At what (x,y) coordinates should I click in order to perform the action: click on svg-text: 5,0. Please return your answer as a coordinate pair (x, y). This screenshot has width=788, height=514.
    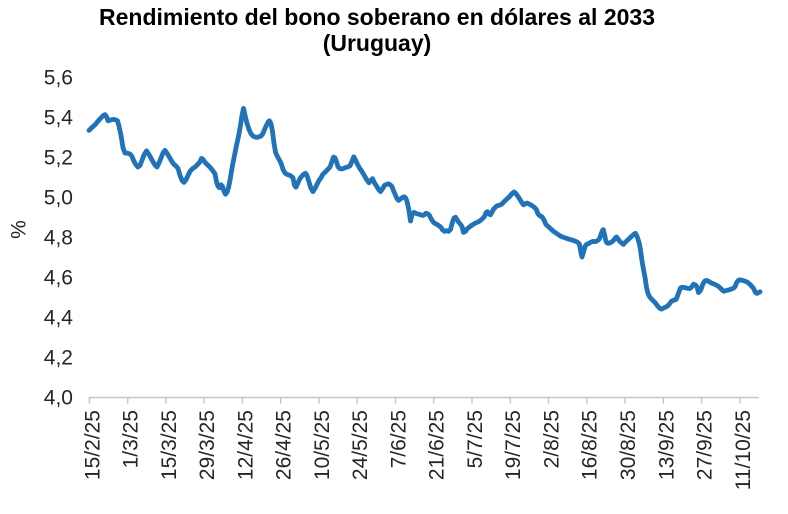
    Looking at the image, I should click on (58, 198).